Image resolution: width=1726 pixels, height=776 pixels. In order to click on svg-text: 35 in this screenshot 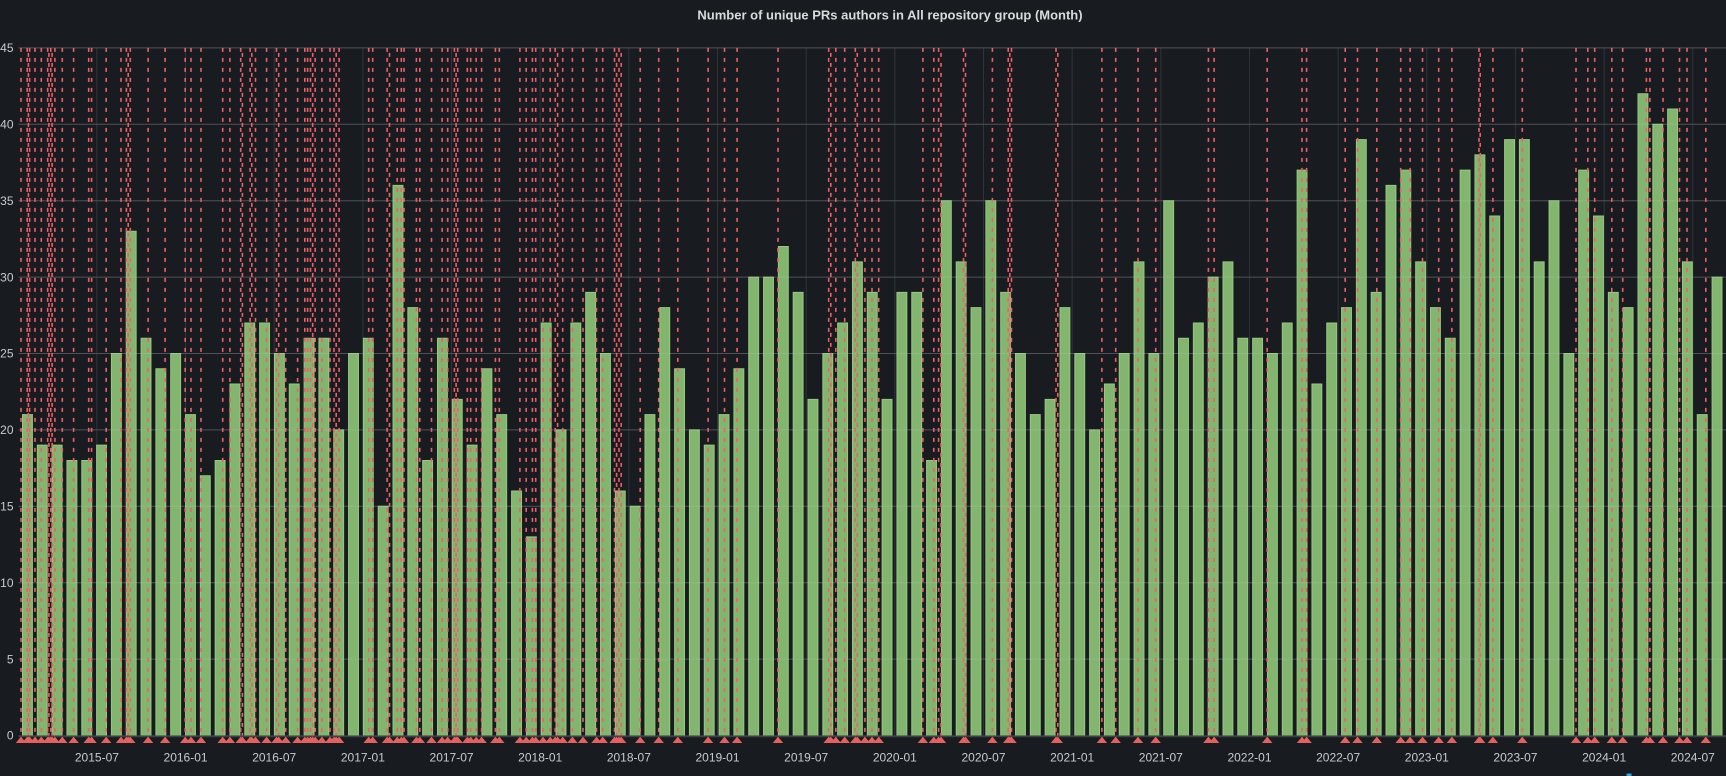, I will do `click(7, 201)`.